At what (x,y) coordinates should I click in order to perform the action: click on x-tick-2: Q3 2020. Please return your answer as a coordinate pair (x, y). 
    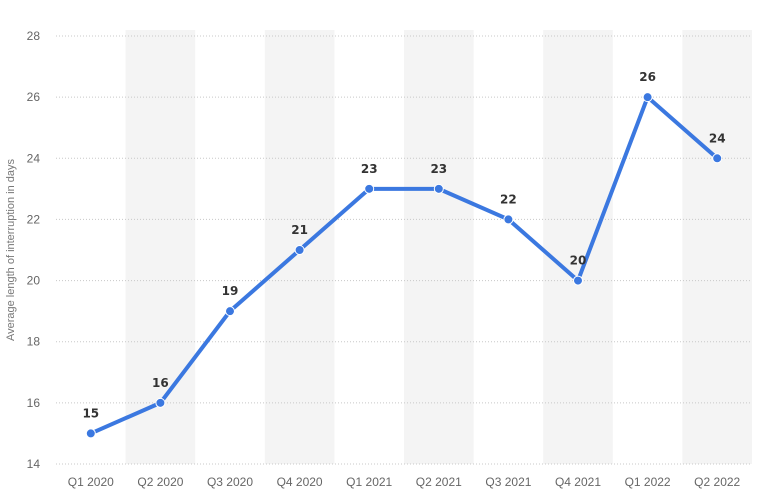
    Looking at the image, I should click on (230, 482).